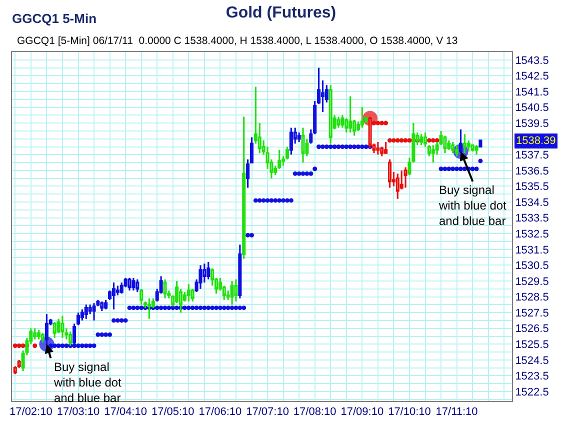  Describe the element at coordinates (532, 234) in the screenshot. I see `y-tick-label: 1532.5` at that location.